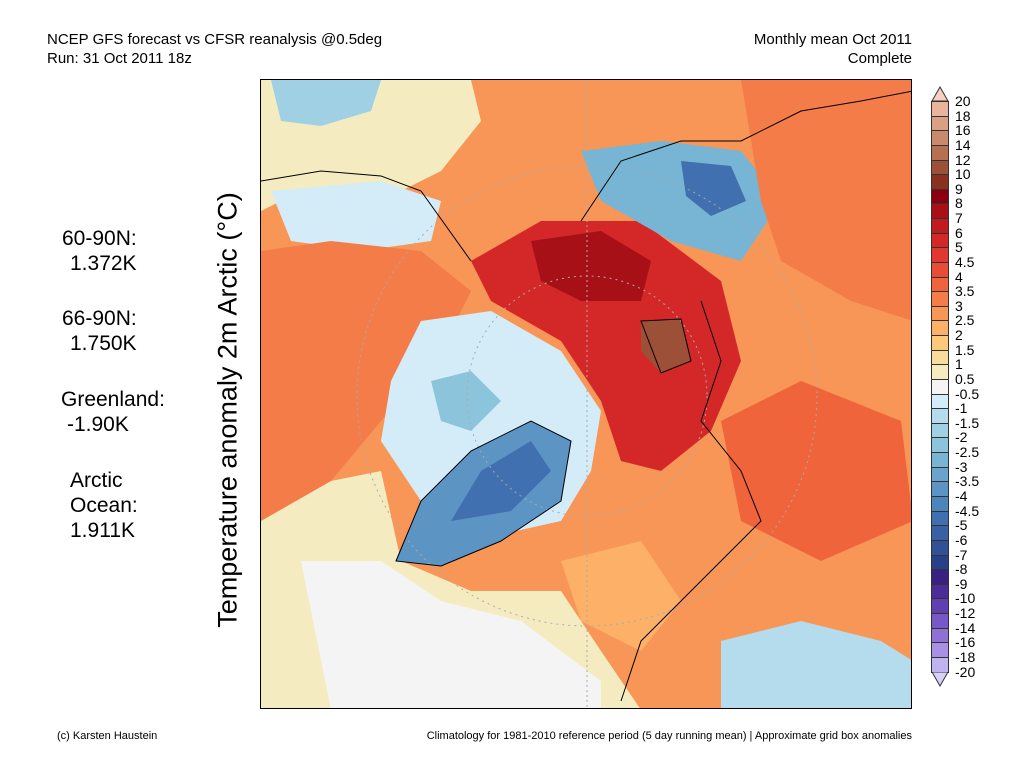 The width and height of the screenshot is (1024, 768). I want to click on alaska-blue-region, so click(356, 216).